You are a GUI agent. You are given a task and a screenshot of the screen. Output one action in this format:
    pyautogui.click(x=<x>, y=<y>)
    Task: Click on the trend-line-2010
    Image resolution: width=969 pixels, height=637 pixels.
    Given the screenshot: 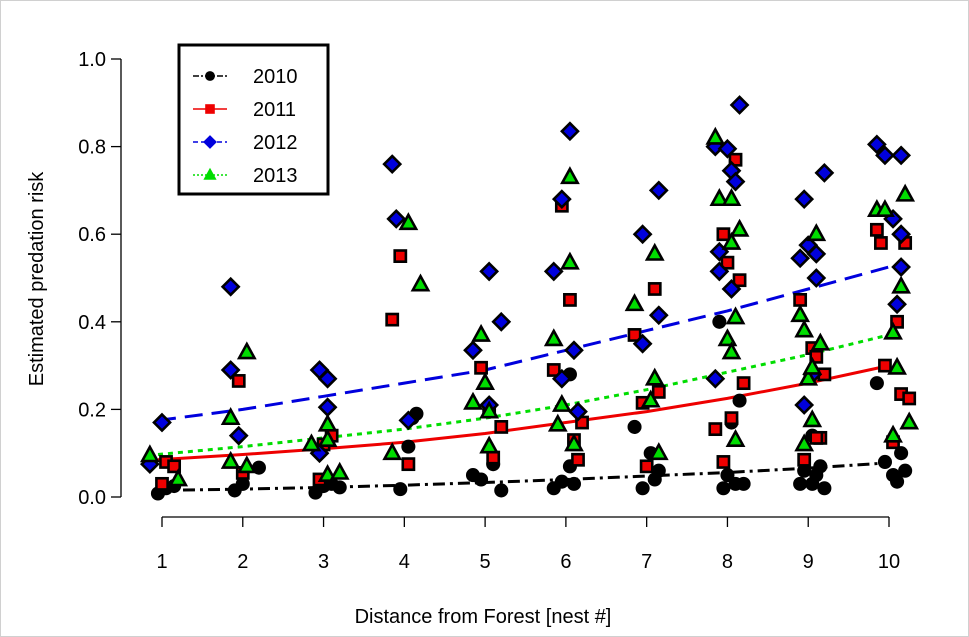 What is the action you would take?
    pyautogui.click(x=523, y=476)
    